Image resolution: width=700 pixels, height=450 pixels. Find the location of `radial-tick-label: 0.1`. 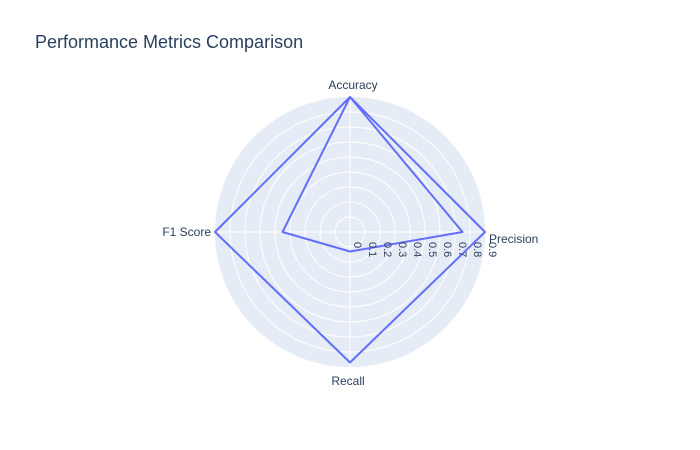

radial-tick-label: 0.1 is located at coordinates (372, 249).